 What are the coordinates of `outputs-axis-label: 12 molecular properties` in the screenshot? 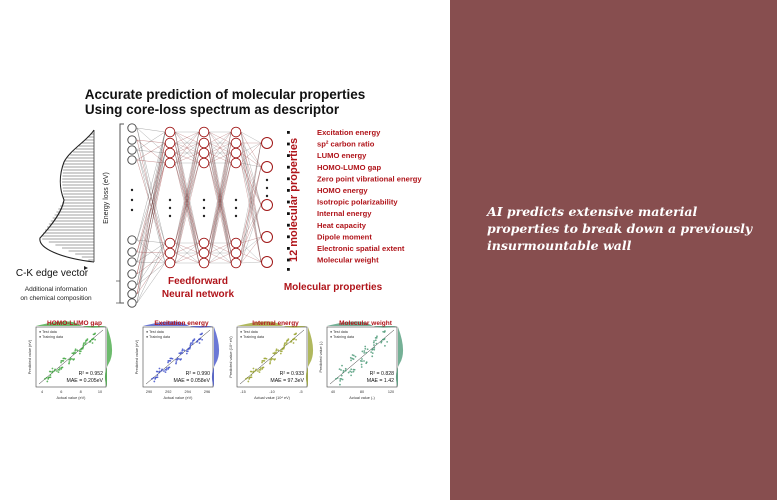 It's located at (294, 200).